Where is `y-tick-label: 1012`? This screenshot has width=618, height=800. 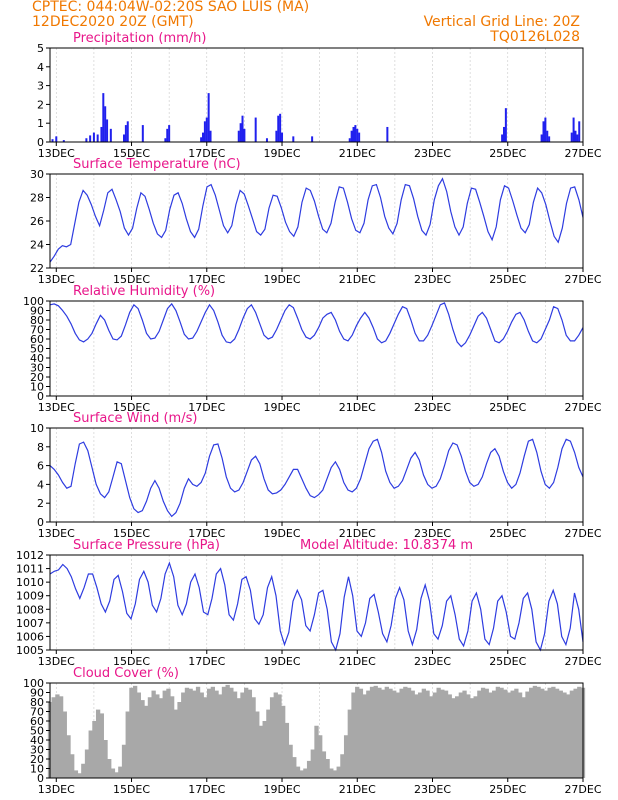 y-tick-label: 1012 is located at coordinates (30, 555).